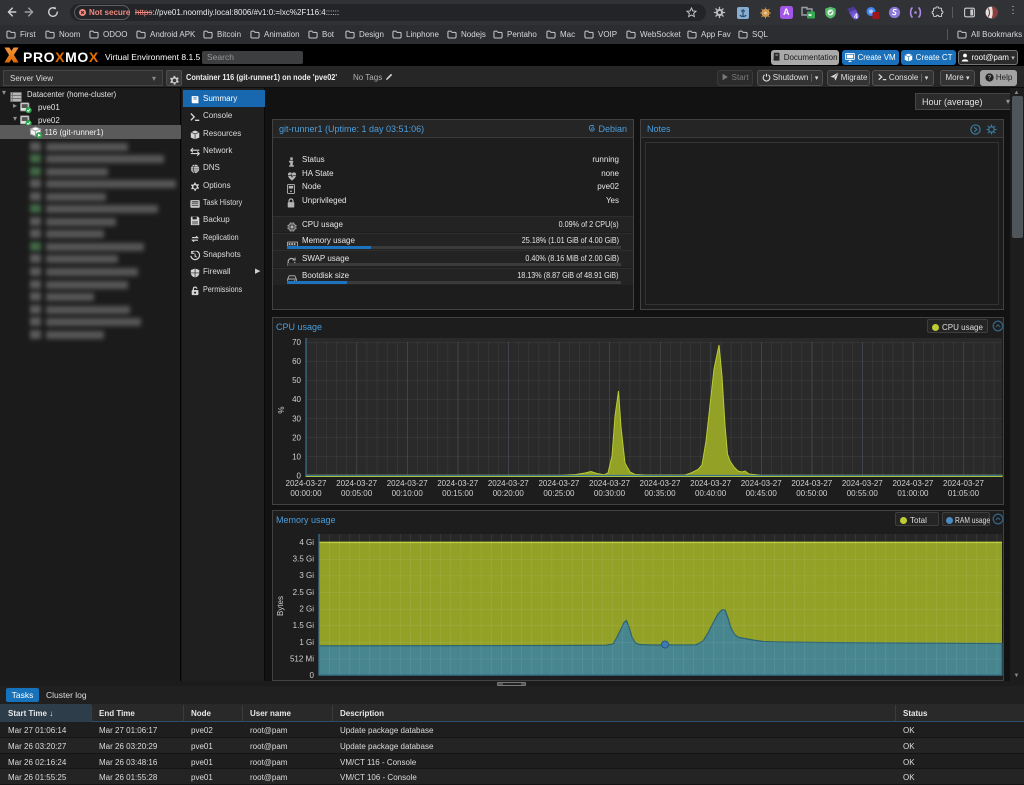  I want to click on svg-text: 00:05:00, so click(357, 493).